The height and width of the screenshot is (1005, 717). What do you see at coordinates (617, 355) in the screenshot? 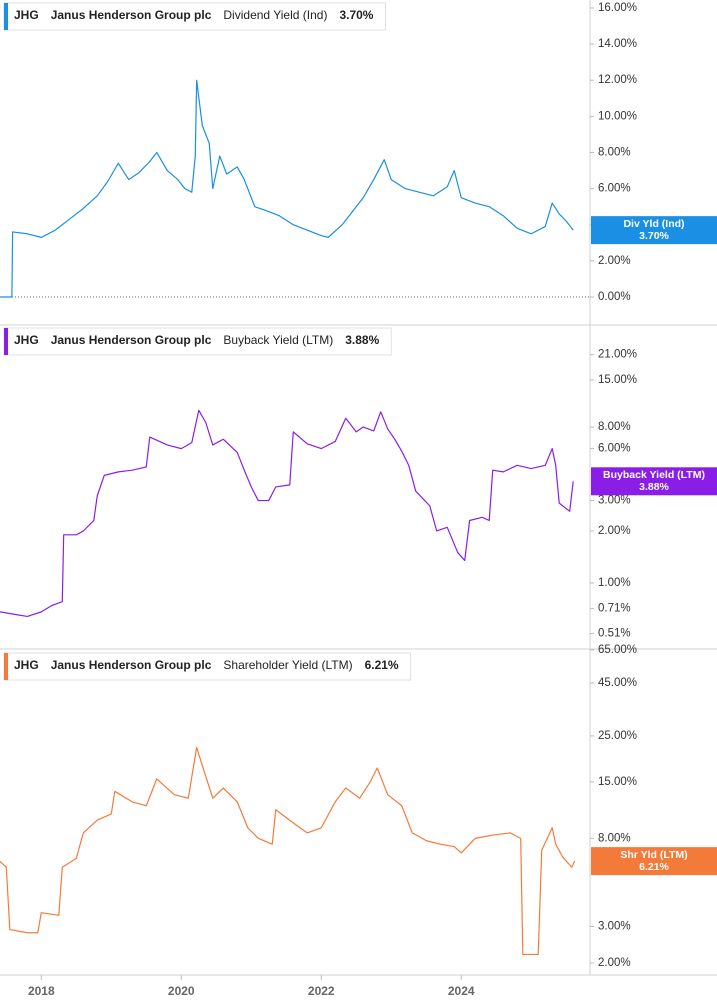
I see `y-tick-label: 21.00%` at bounding box center [617, 355].